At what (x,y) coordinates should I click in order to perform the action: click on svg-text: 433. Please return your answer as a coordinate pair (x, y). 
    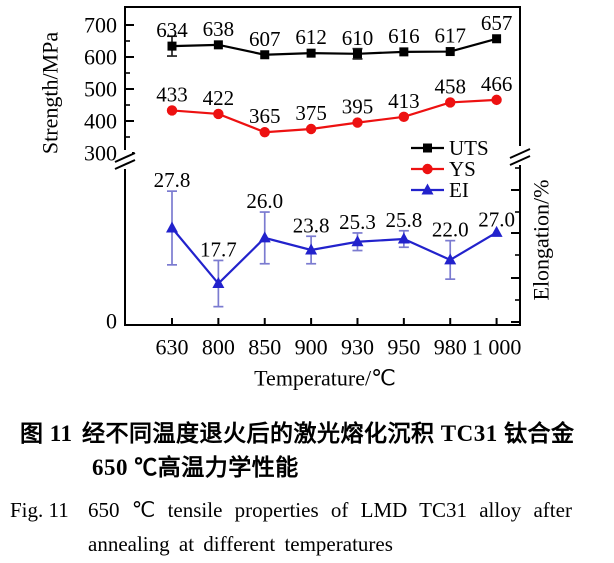
    Looking at the image, I should click on (172, 94).